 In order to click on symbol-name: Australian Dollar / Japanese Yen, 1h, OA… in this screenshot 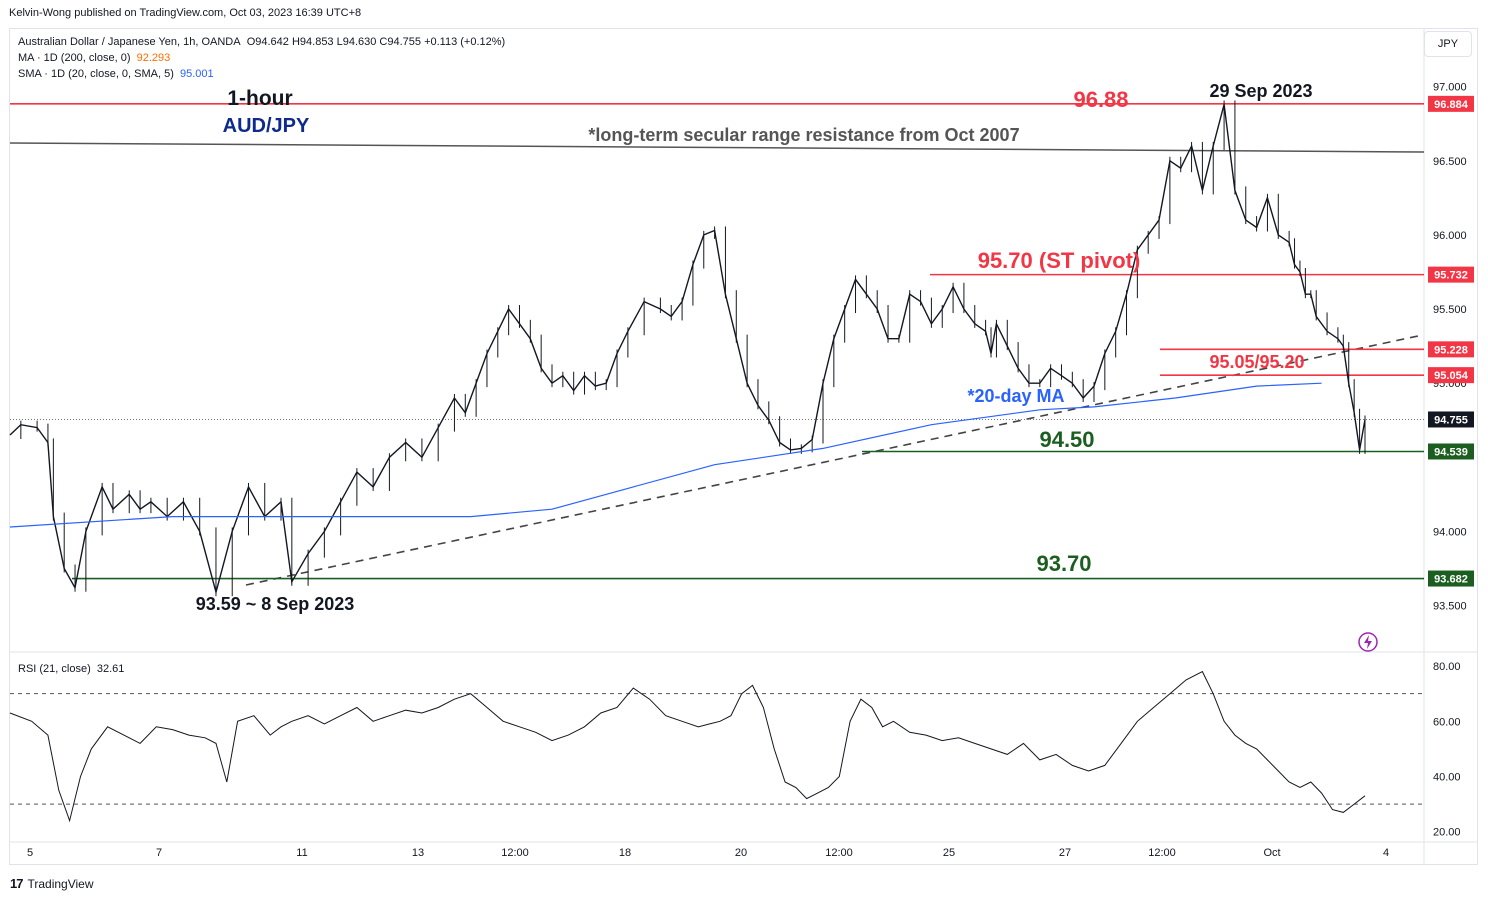, I will do `click(129, 42)`.